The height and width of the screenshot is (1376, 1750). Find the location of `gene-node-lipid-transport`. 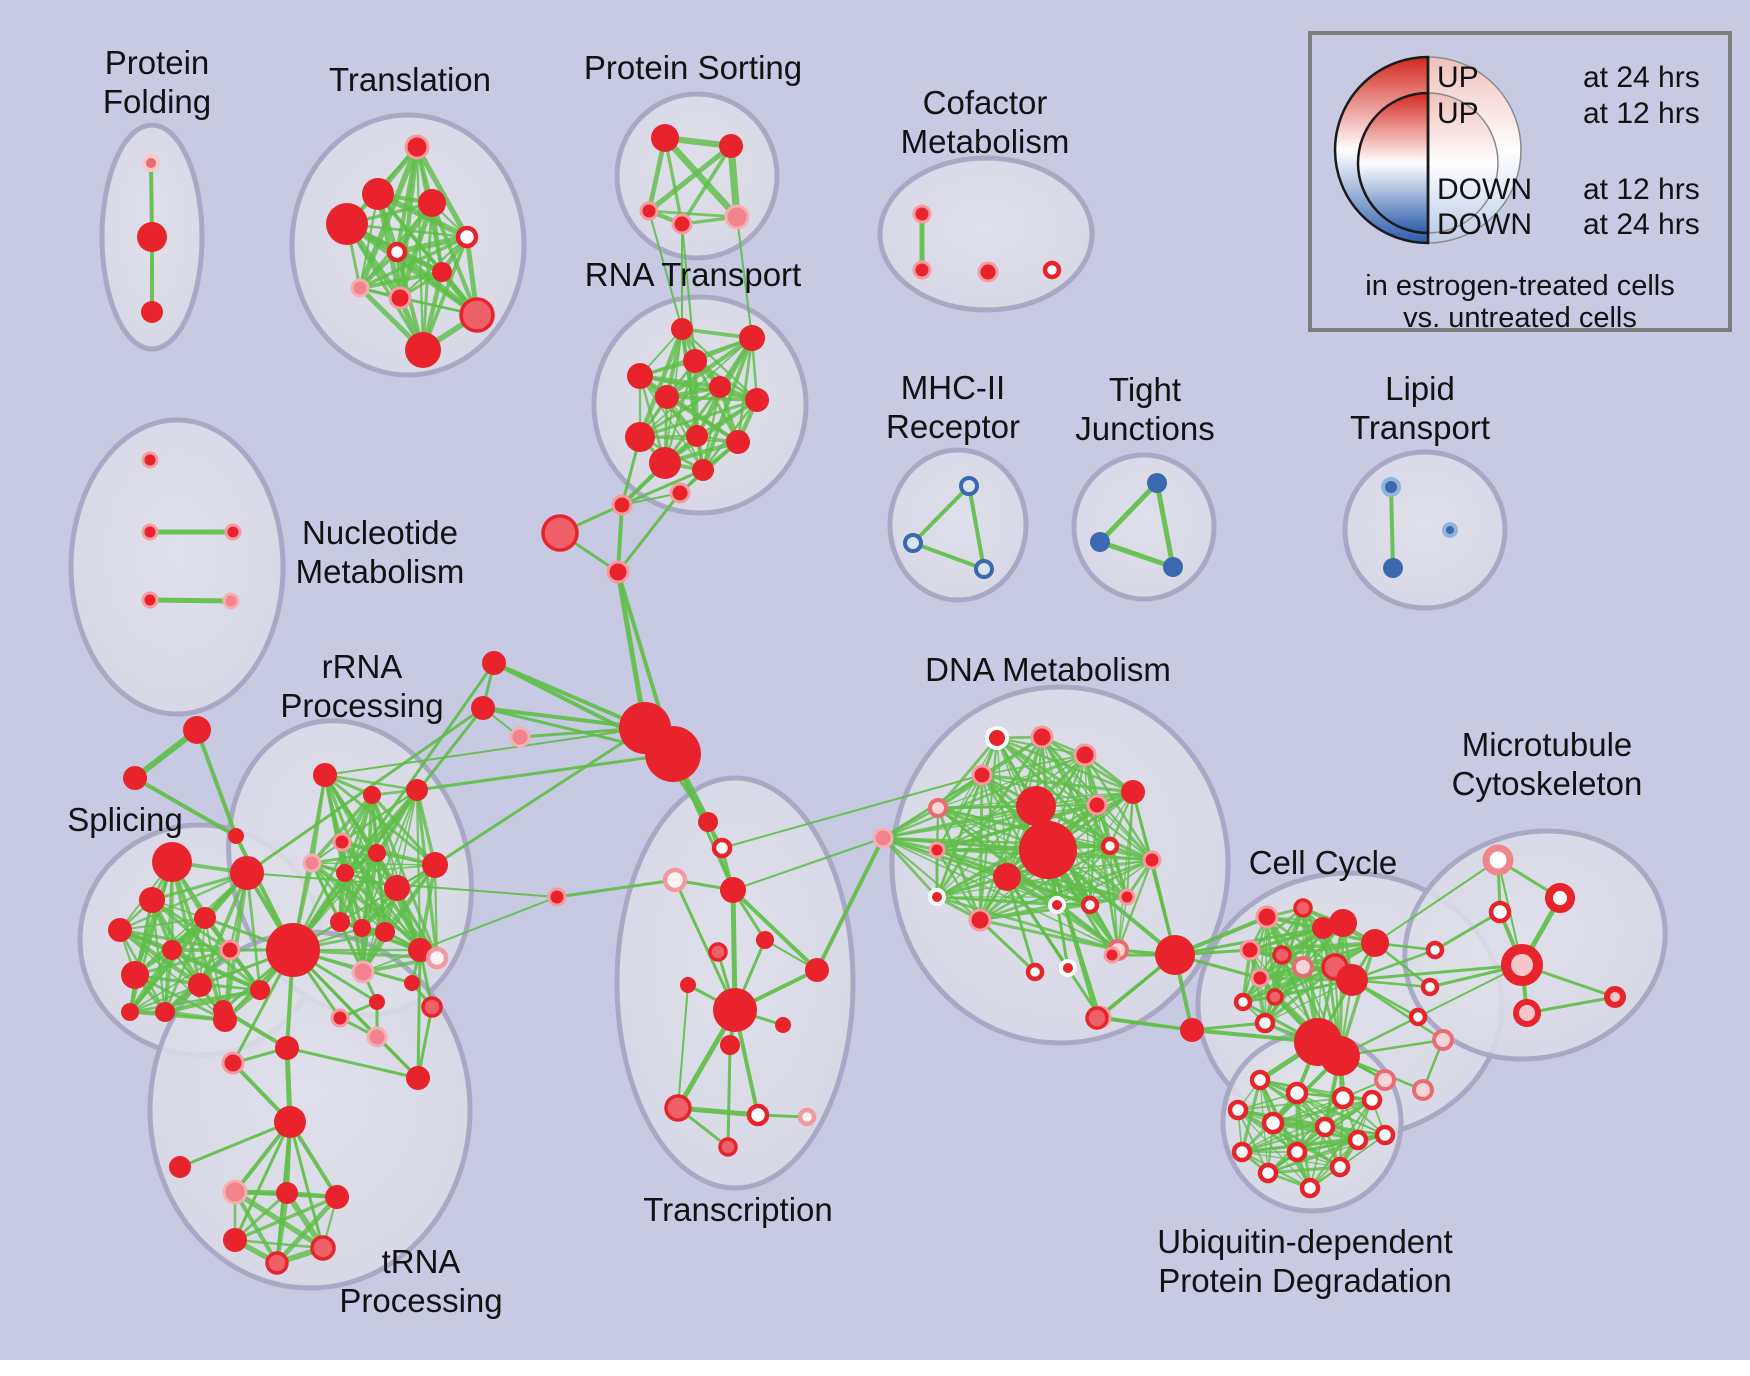

gene-node-lipid-transport is located at coordinates (1450, 530).